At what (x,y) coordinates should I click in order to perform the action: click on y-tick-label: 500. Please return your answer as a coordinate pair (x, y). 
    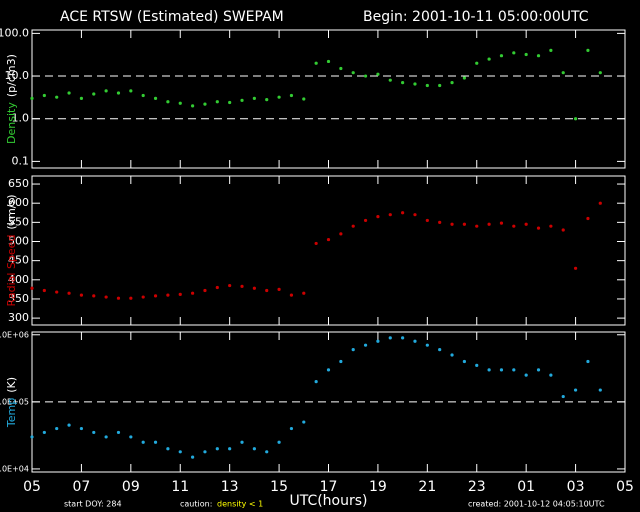
    Looking at the image, I should click on (18, 240).